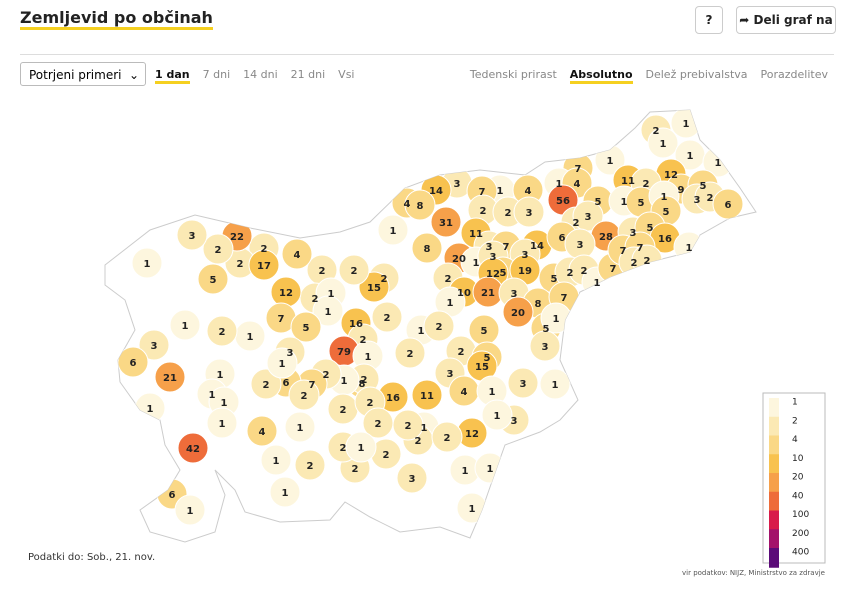  What do you see at coordinates (601, 76) in the screenshot?
I see `view-tab: Absolutno` at bounding box center [601, 76].